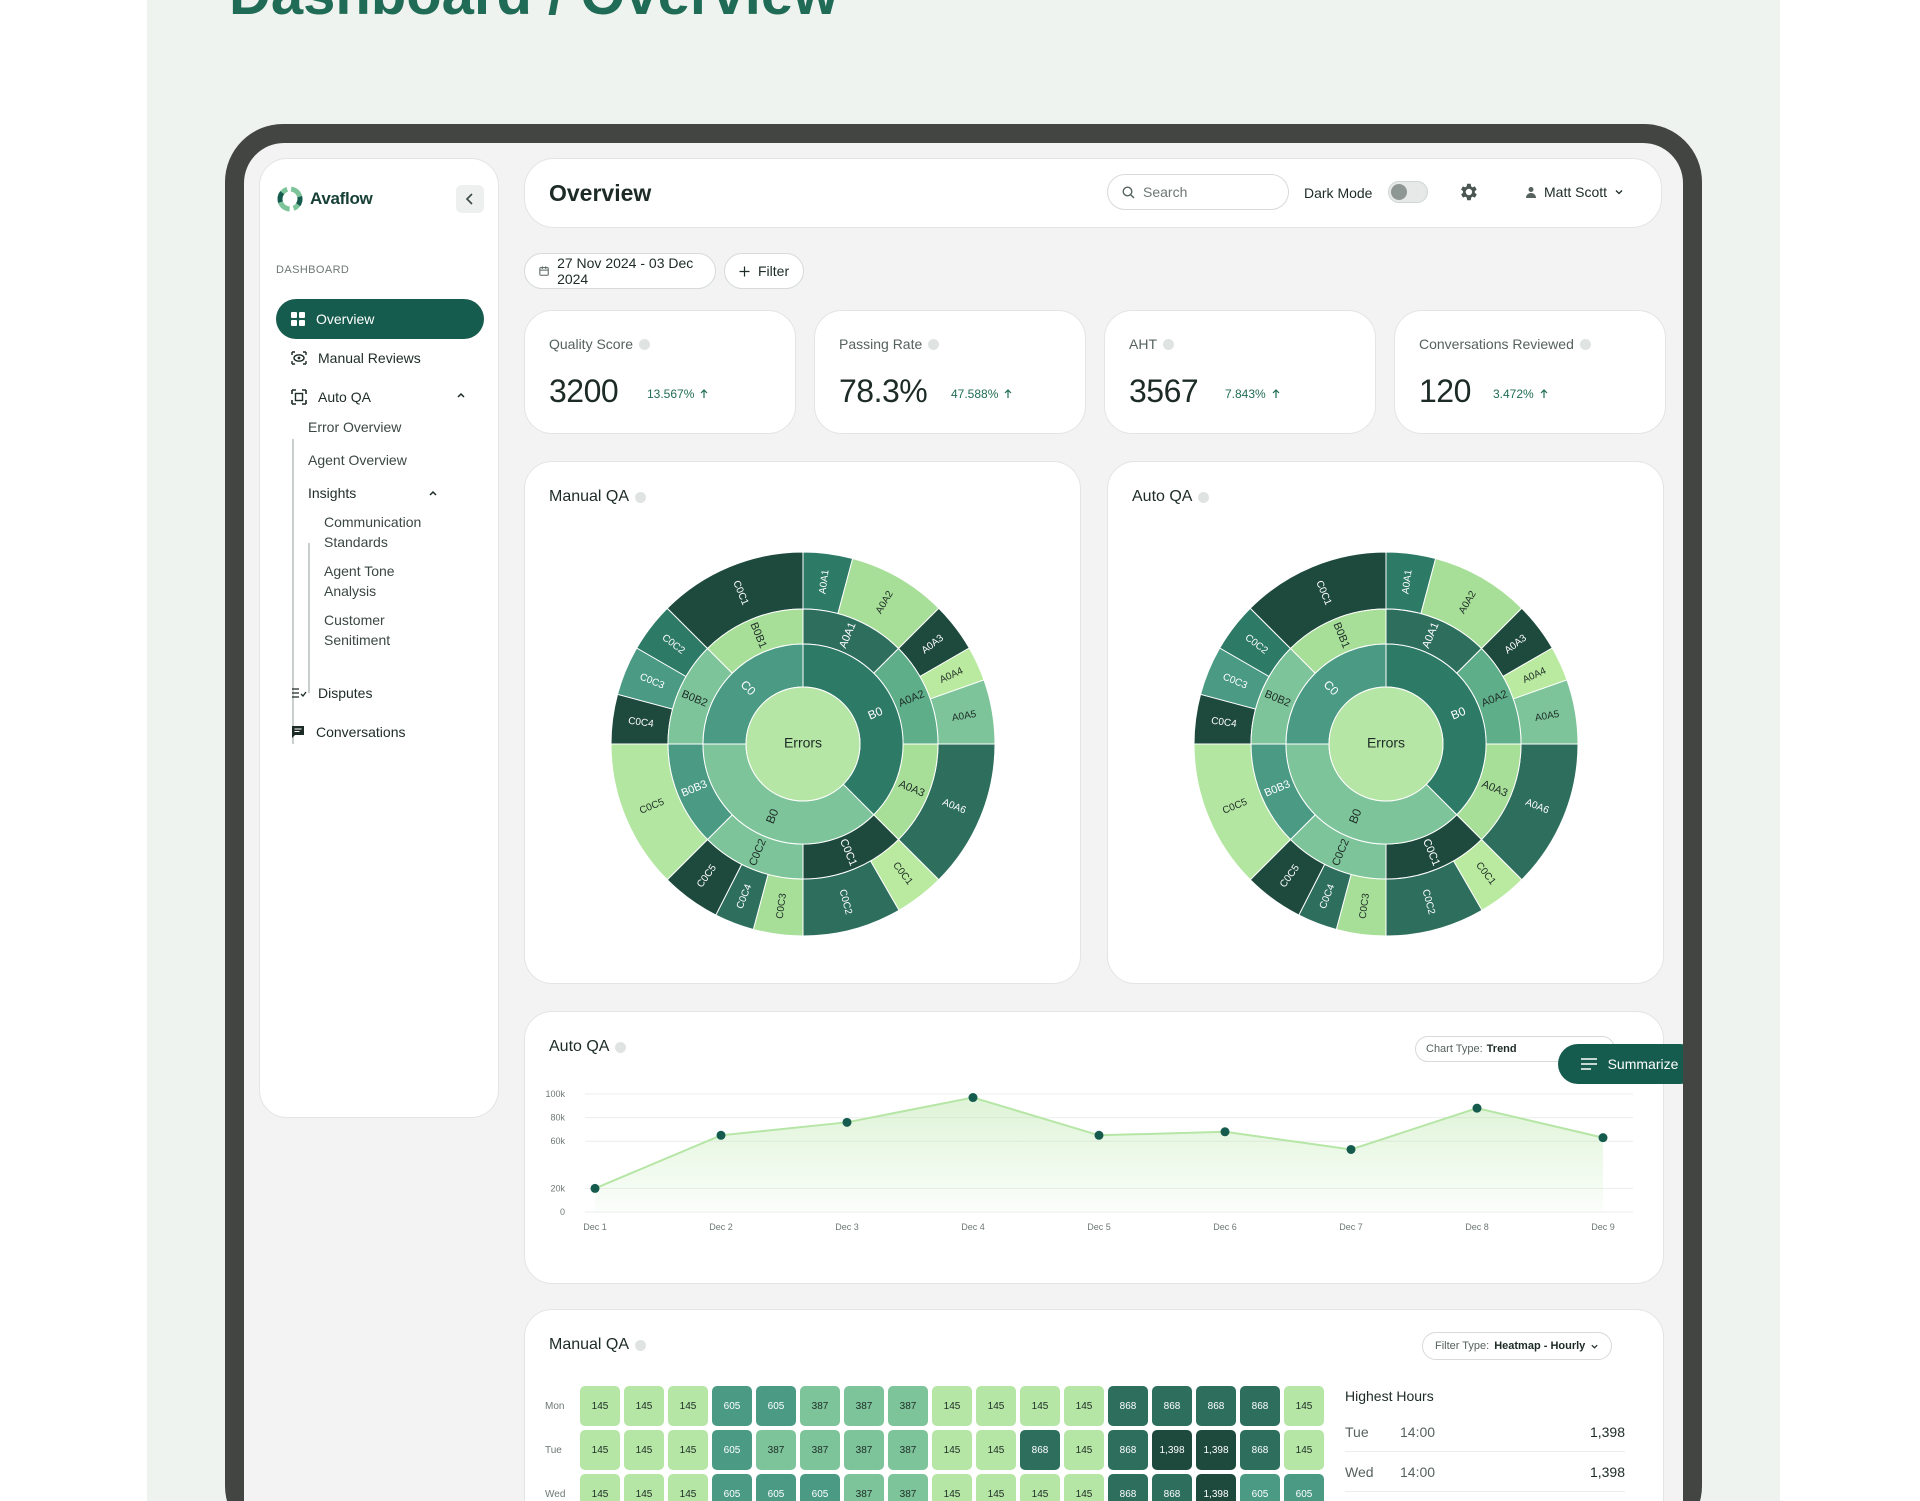 The image size is (1920, 1501). What do you see at coordinates (380, 732) in the screenshot?
I see `sidebar-item-conversations: Conversations` at bounding box center [380, 732].